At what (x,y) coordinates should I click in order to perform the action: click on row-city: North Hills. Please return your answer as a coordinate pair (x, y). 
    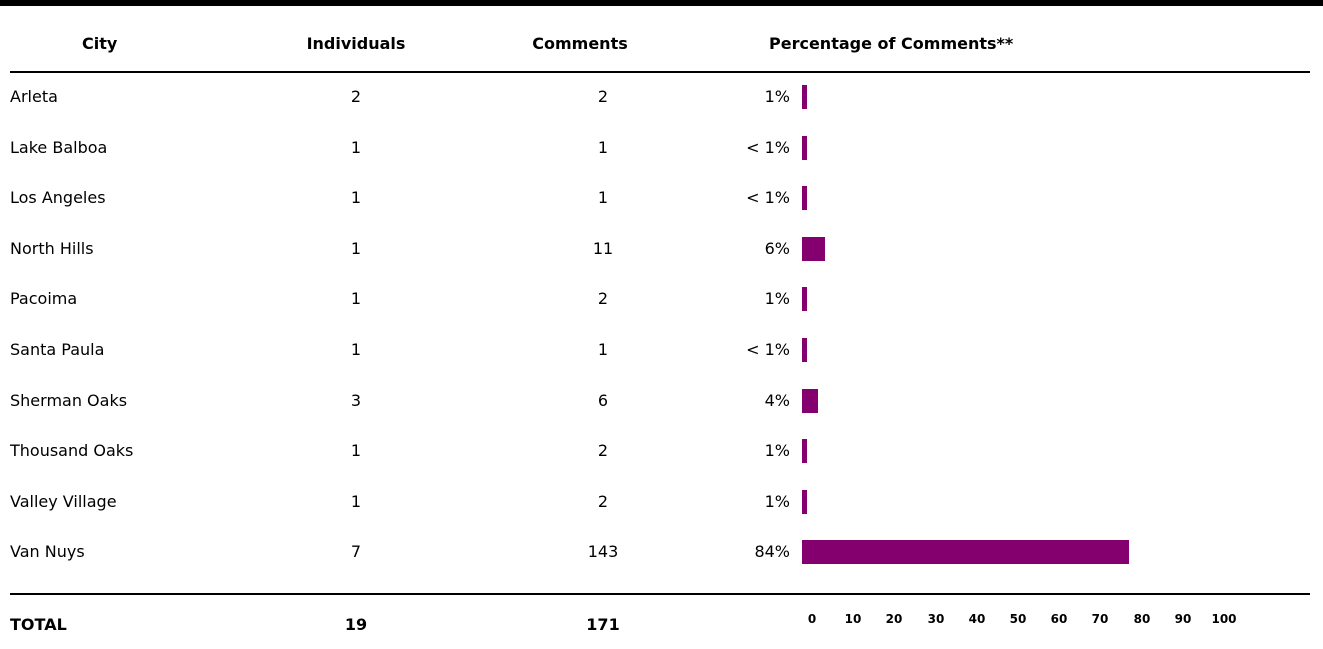
    Looking at the image, I should click on (52, 248).